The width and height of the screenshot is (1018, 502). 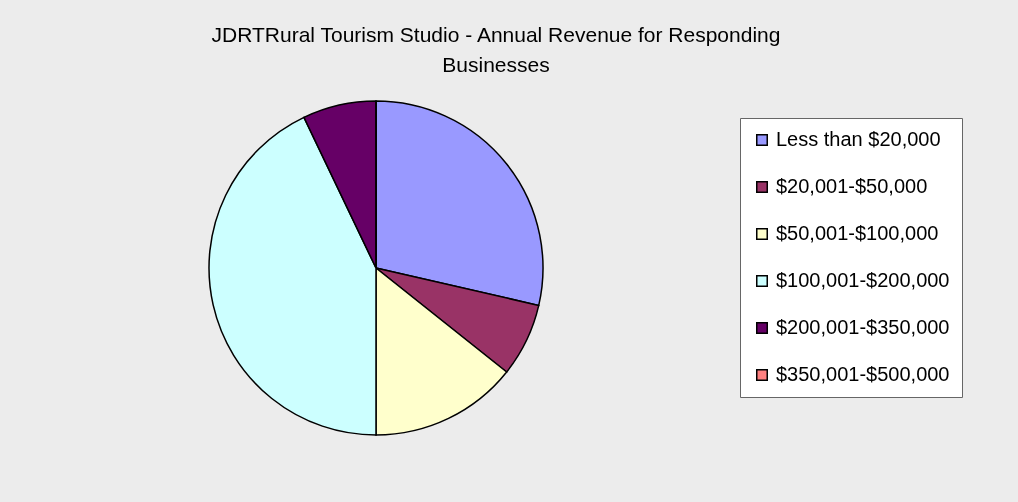 What do you see at coordinates (857, 233) in the screenshot?
I see `legend-label: $50,001-$100,000` at bounding box center [857, 233].